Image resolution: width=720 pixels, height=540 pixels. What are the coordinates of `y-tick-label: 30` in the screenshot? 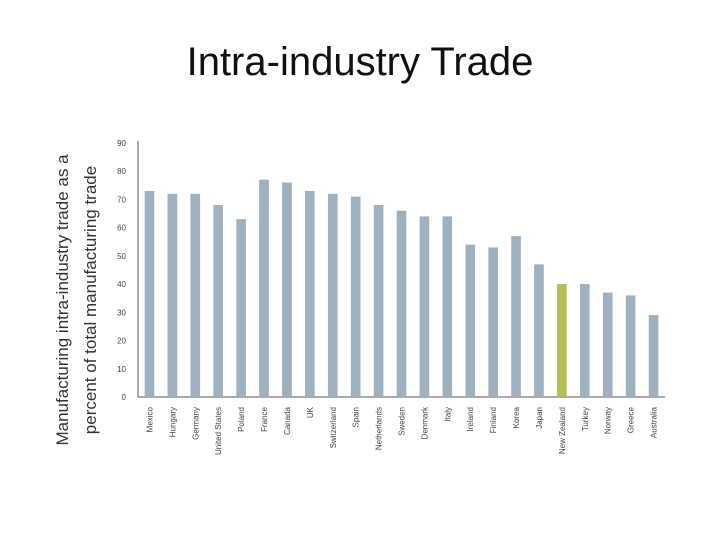 It's located at (121, 312).